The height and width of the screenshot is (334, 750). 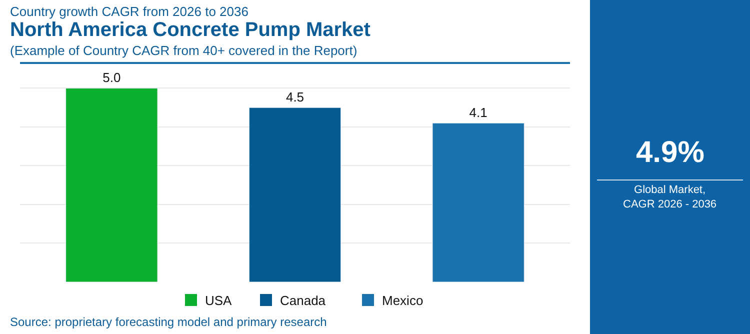 What do you see at coordinates (478, 112) in the screenshot?
I see `data-label: 4.1` at bounding box center [478, 112].